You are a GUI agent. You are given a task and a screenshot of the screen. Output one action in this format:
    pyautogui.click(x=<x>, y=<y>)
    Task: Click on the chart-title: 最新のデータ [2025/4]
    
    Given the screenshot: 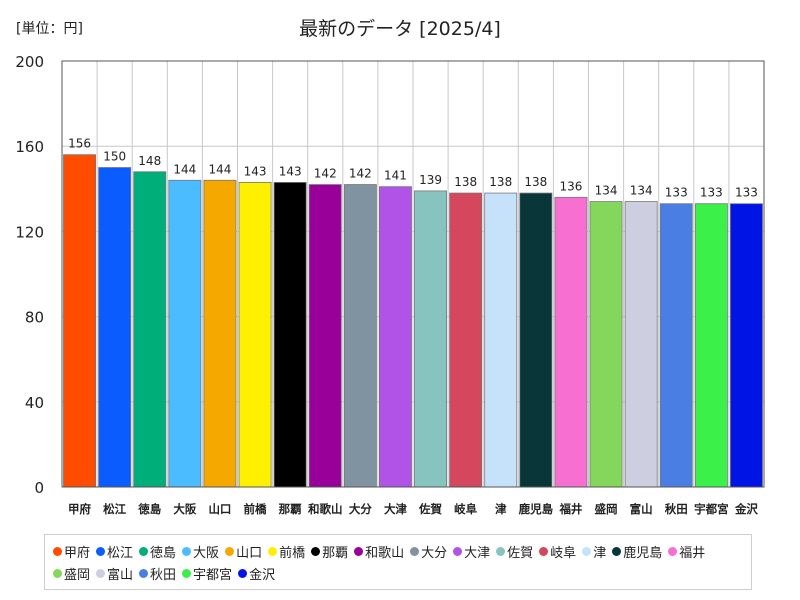 What is the action you would take?
    pyautogui.click(x=400, y=29)
    